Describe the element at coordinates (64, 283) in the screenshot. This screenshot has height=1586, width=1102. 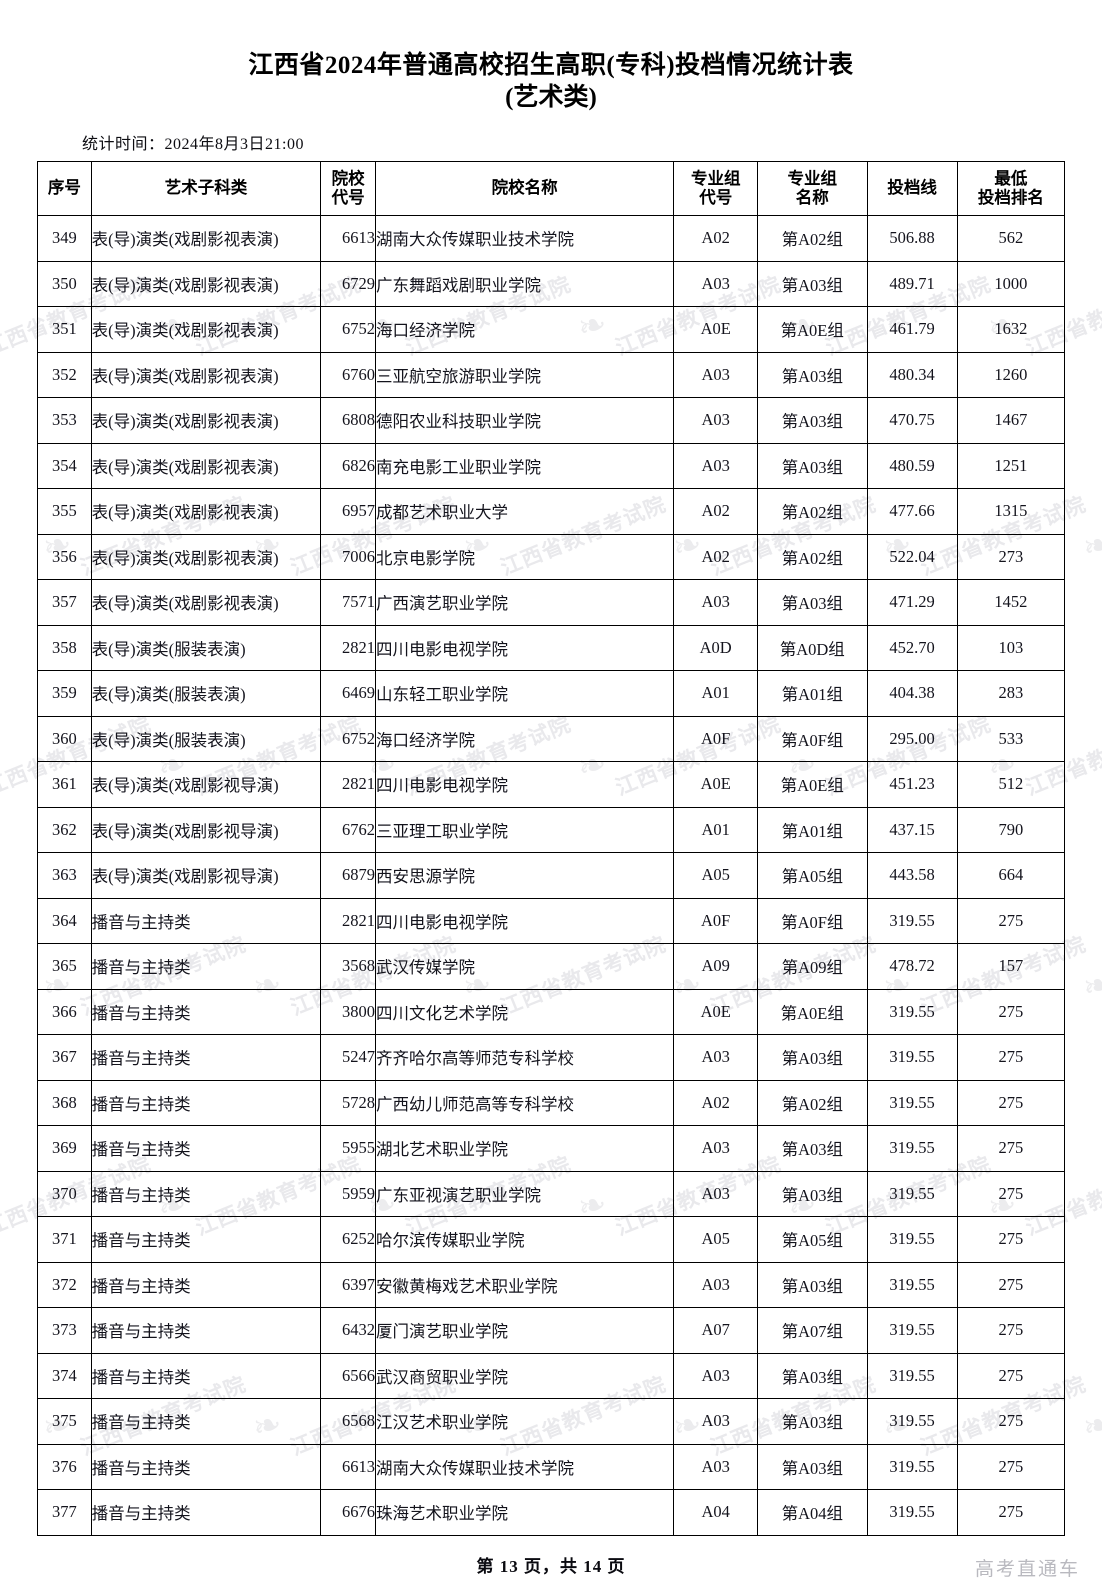
I see `cell-index: 350` at that location.